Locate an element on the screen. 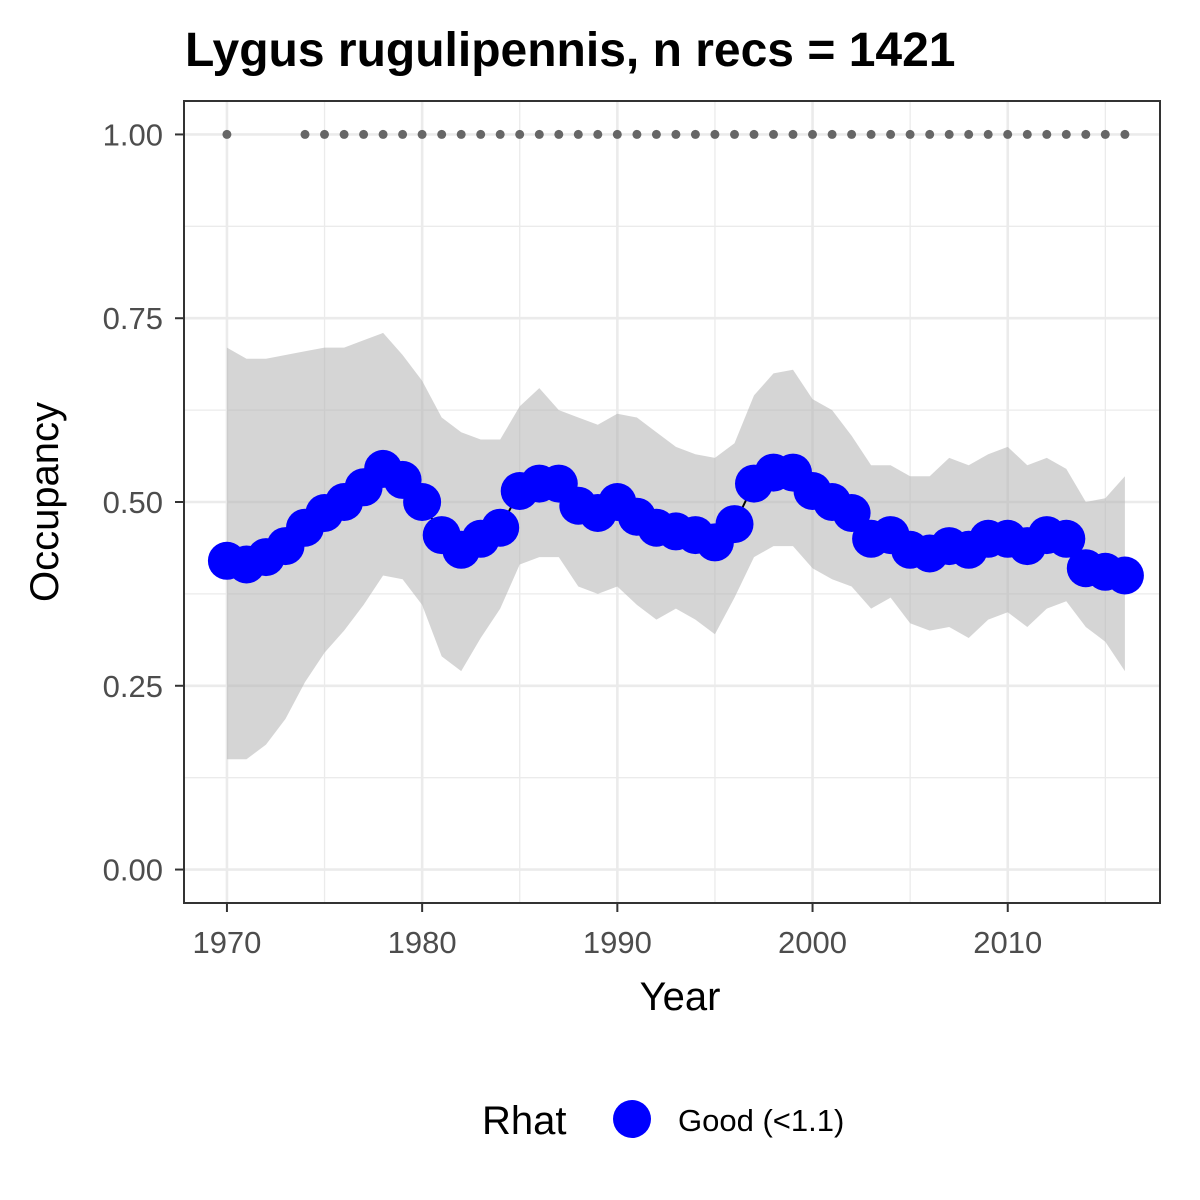 The image size is (1200, 1200). x-axis: 1970 1980 1990 2000 2010 is located at coordinates (617, 931).